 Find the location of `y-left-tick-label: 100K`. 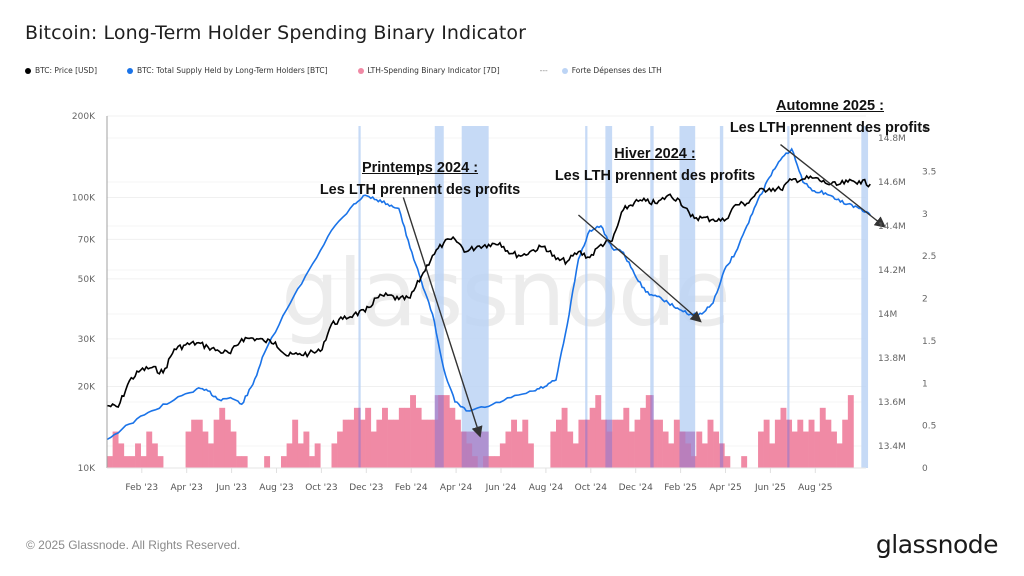

y-left-tick-label: 100K is located at coordinates (84, 198).